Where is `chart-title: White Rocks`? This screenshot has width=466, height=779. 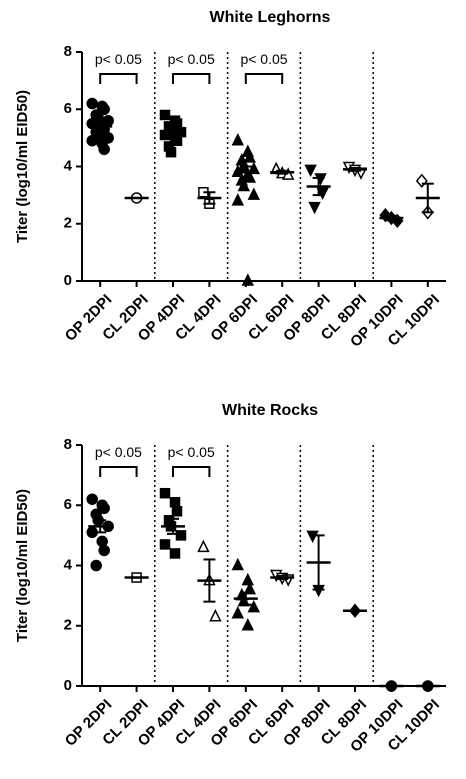
chart-title: White Rocks is located at coordinates (270, 410).